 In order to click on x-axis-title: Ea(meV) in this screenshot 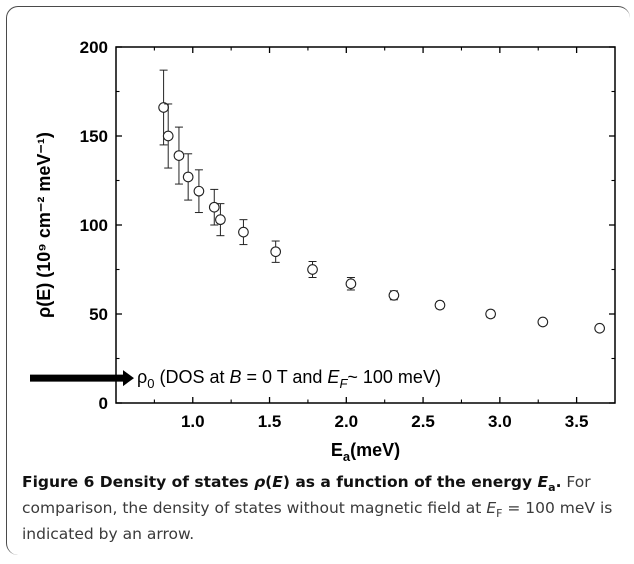, I will do `click(365, 452)`.